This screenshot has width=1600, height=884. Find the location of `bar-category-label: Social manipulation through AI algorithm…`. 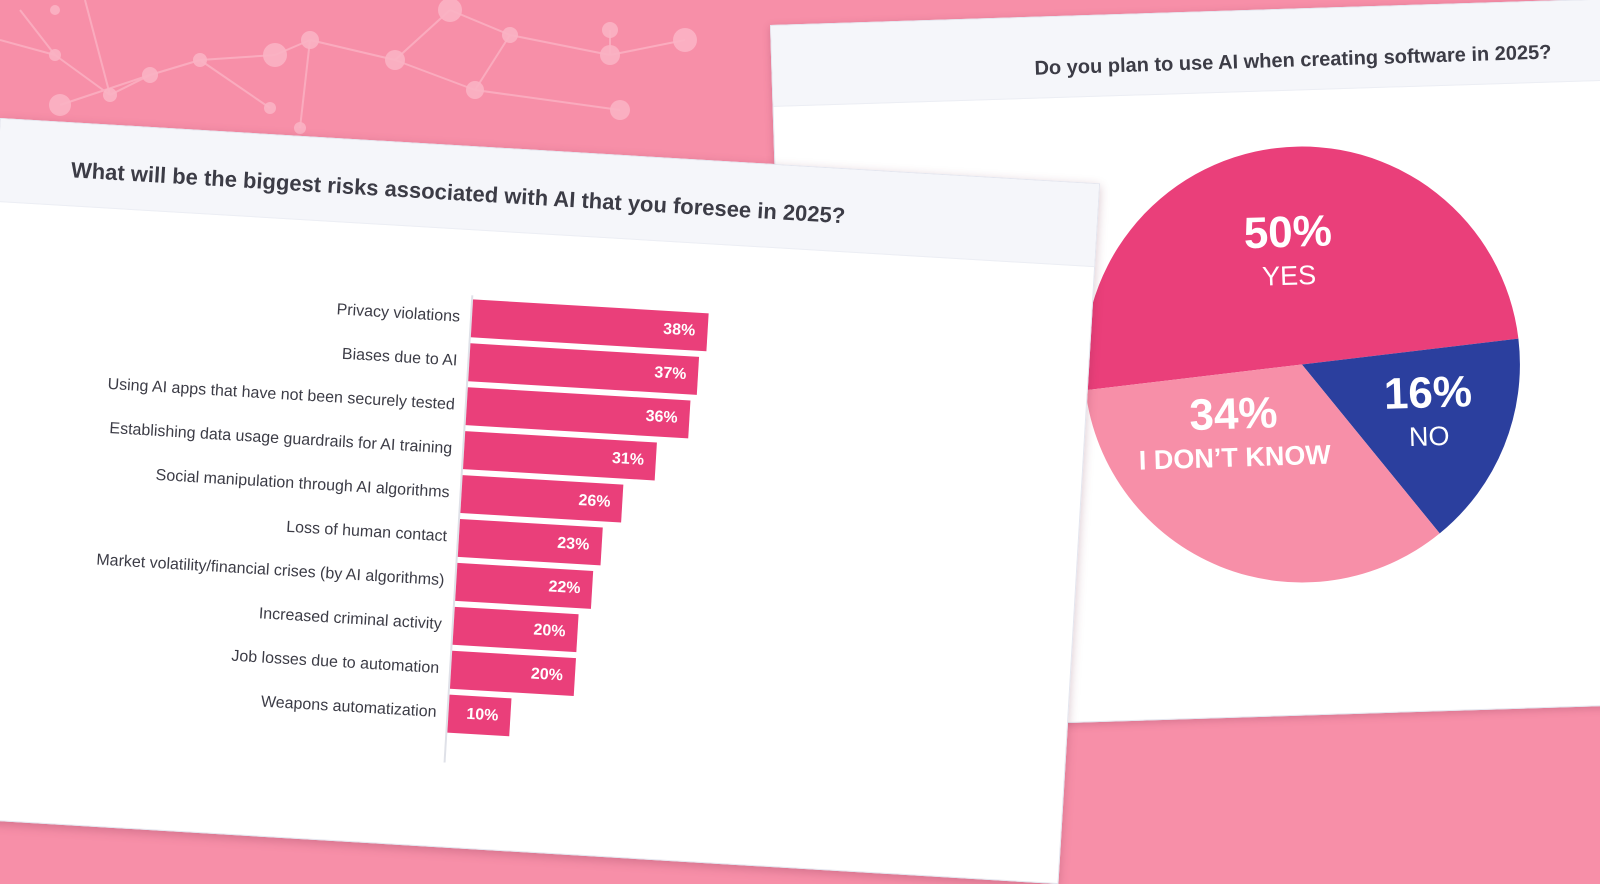

bar-category-label: Social manipulation through AI algorithm… is located at coordinates (303, 484).